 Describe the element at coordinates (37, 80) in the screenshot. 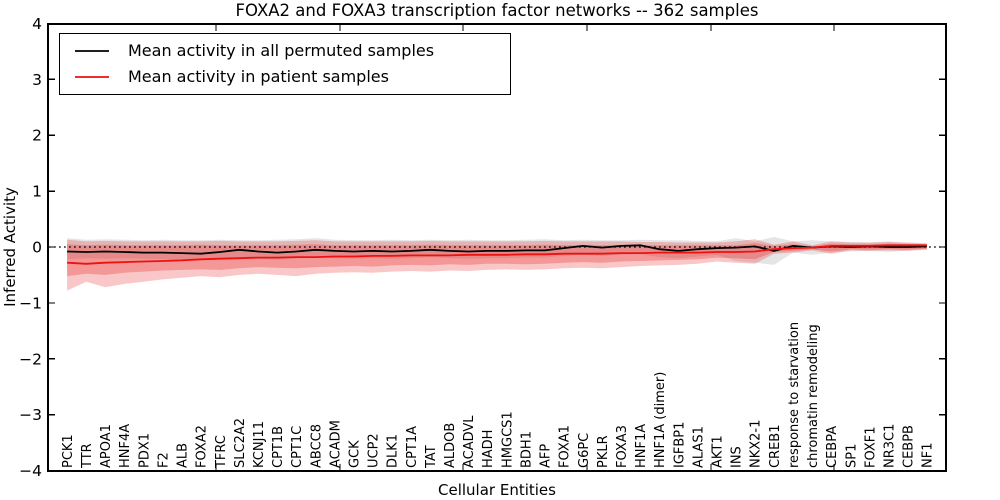

I see `y-tick-label: 3` at that location.